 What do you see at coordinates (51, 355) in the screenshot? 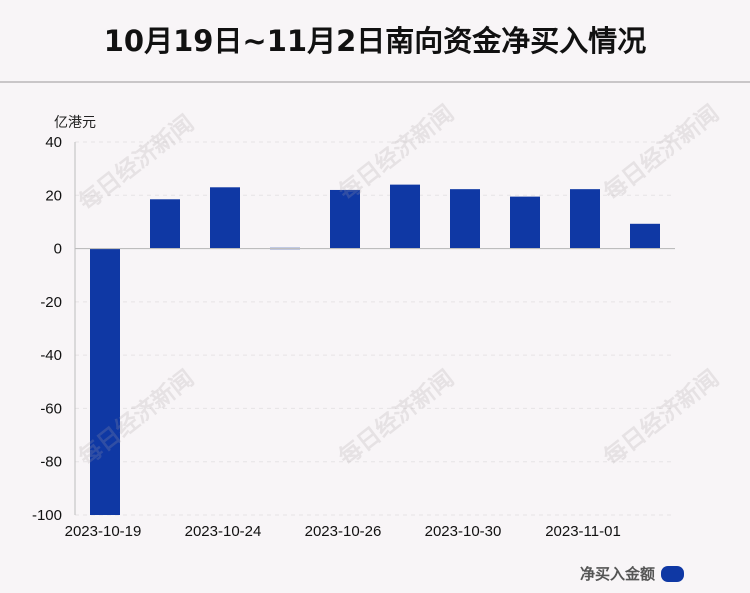
I see `y-tick-label: -40` at bounding box center [51, 355].